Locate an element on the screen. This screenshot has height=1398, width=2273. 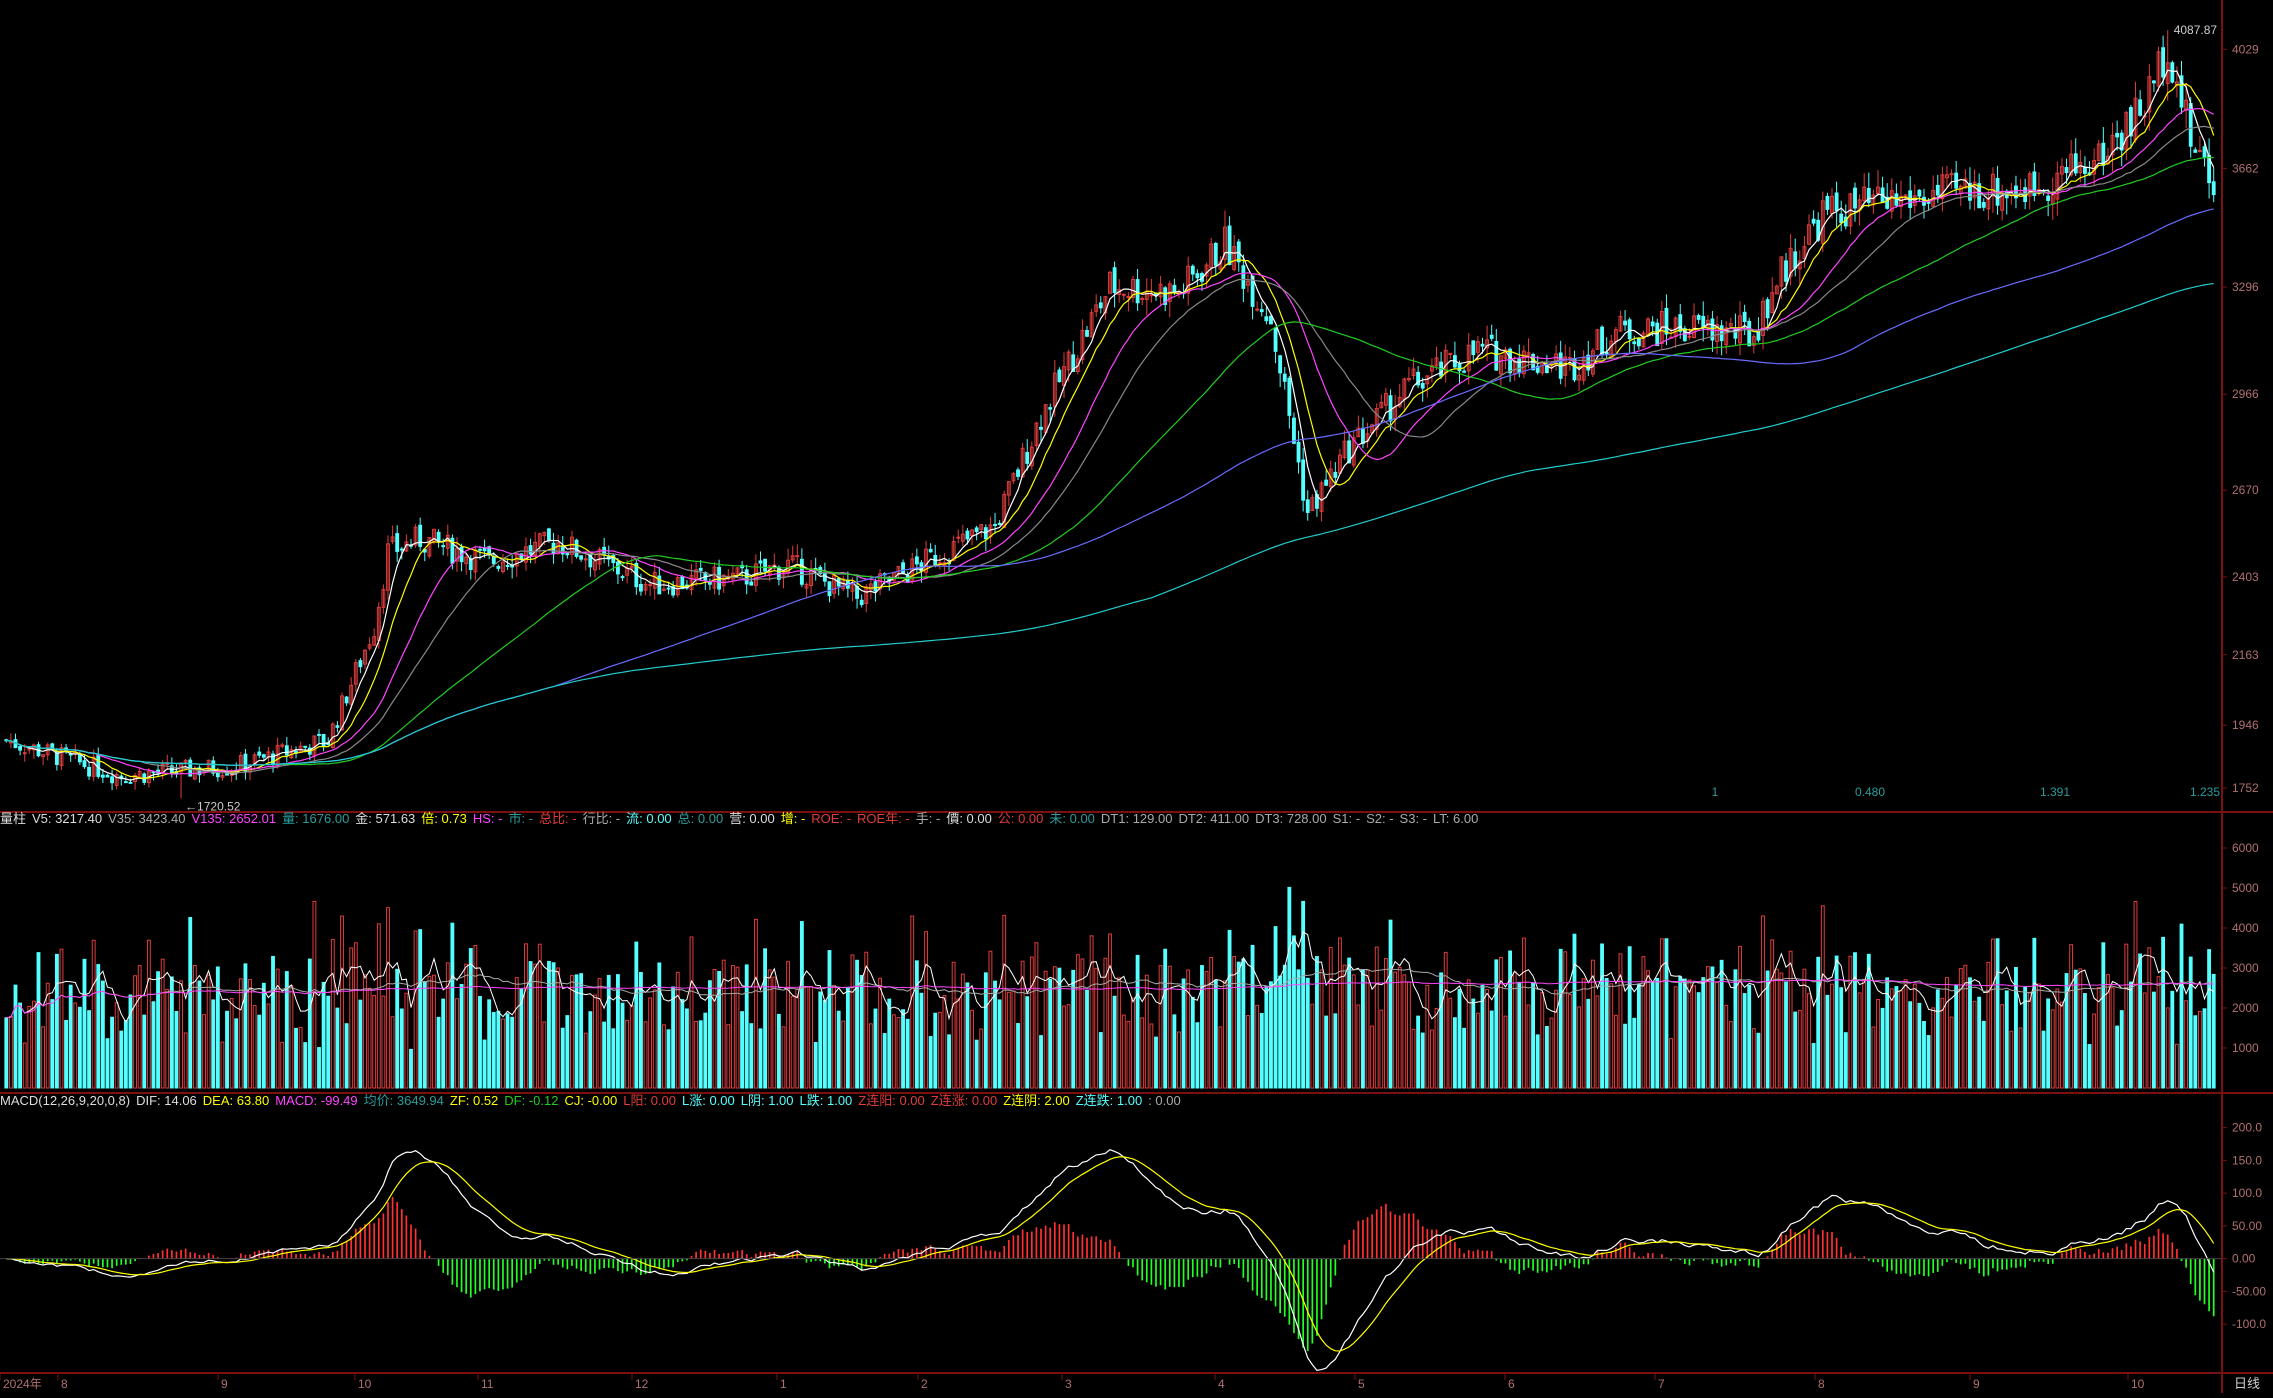
time-label: 8 is located at coordinates (64, 1384).